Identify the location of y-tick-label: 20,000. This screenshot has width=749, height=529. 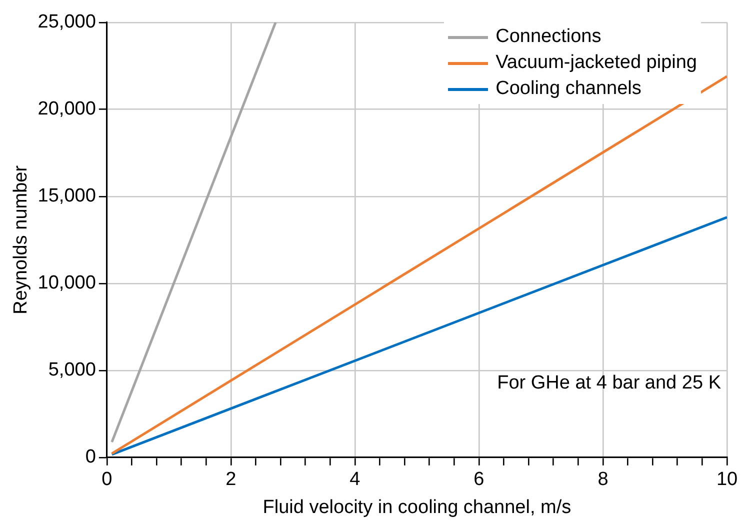
(67, 109).